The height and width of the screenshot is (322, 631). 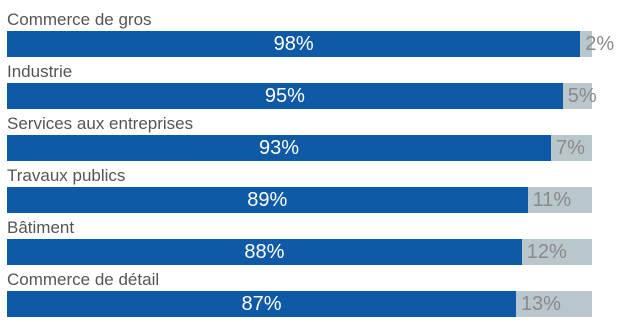 I want to click on value-label-primary: 95%, so click(x=284, y=96).